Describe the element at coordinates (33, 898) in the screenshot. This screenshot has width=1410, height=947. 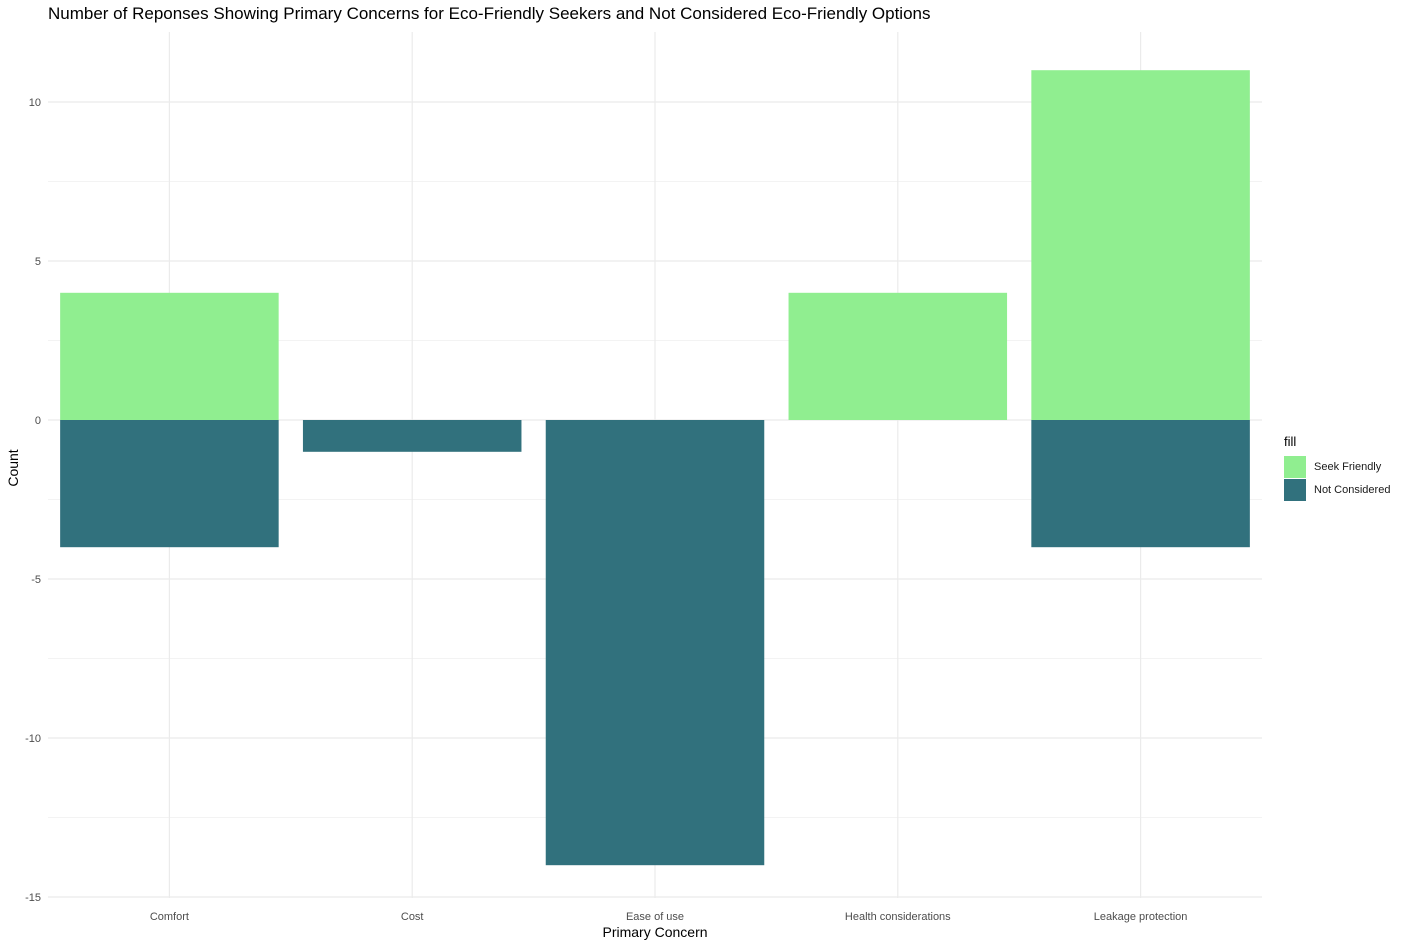
I see `y-tick-label: -15` at that location.